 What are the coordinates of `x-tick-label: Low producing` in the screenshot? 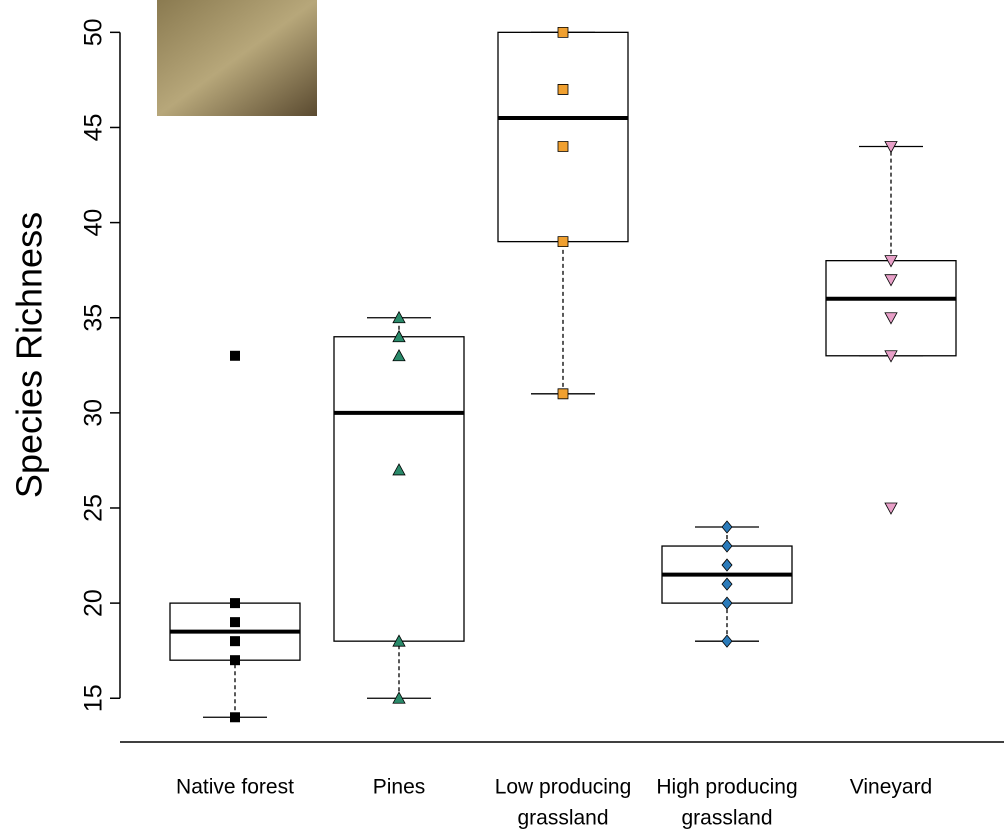 It's located at (563, 787).